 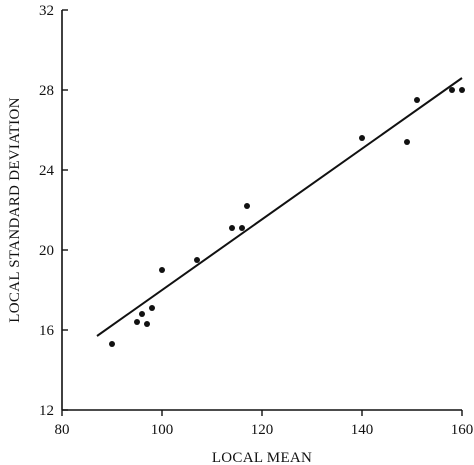 What do you see at coordinates (462, 430) in the screenshot?
I see `x-tick-label: 160` at bounding box center [462, 430].